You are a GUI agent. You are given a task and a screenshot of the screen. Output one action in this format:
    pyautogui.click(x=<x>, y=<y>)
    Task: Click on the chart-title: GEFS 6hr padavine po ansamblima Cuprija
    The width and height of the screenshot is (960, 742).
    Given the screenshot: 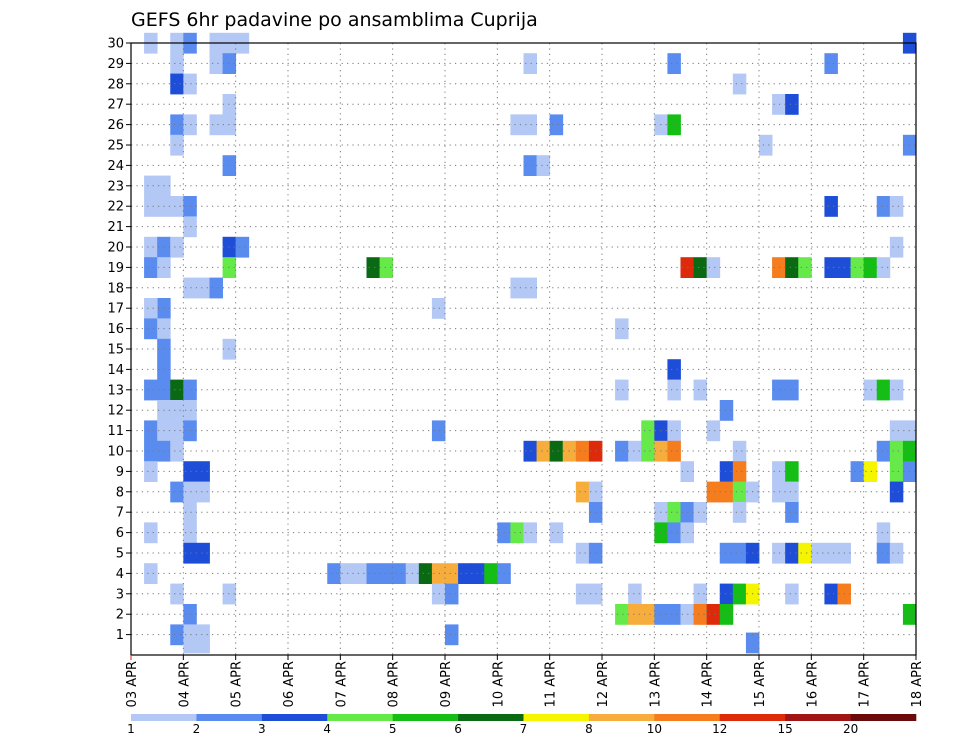 What is the action you would take?
    pyautogui.click(x=334, y=20)
    